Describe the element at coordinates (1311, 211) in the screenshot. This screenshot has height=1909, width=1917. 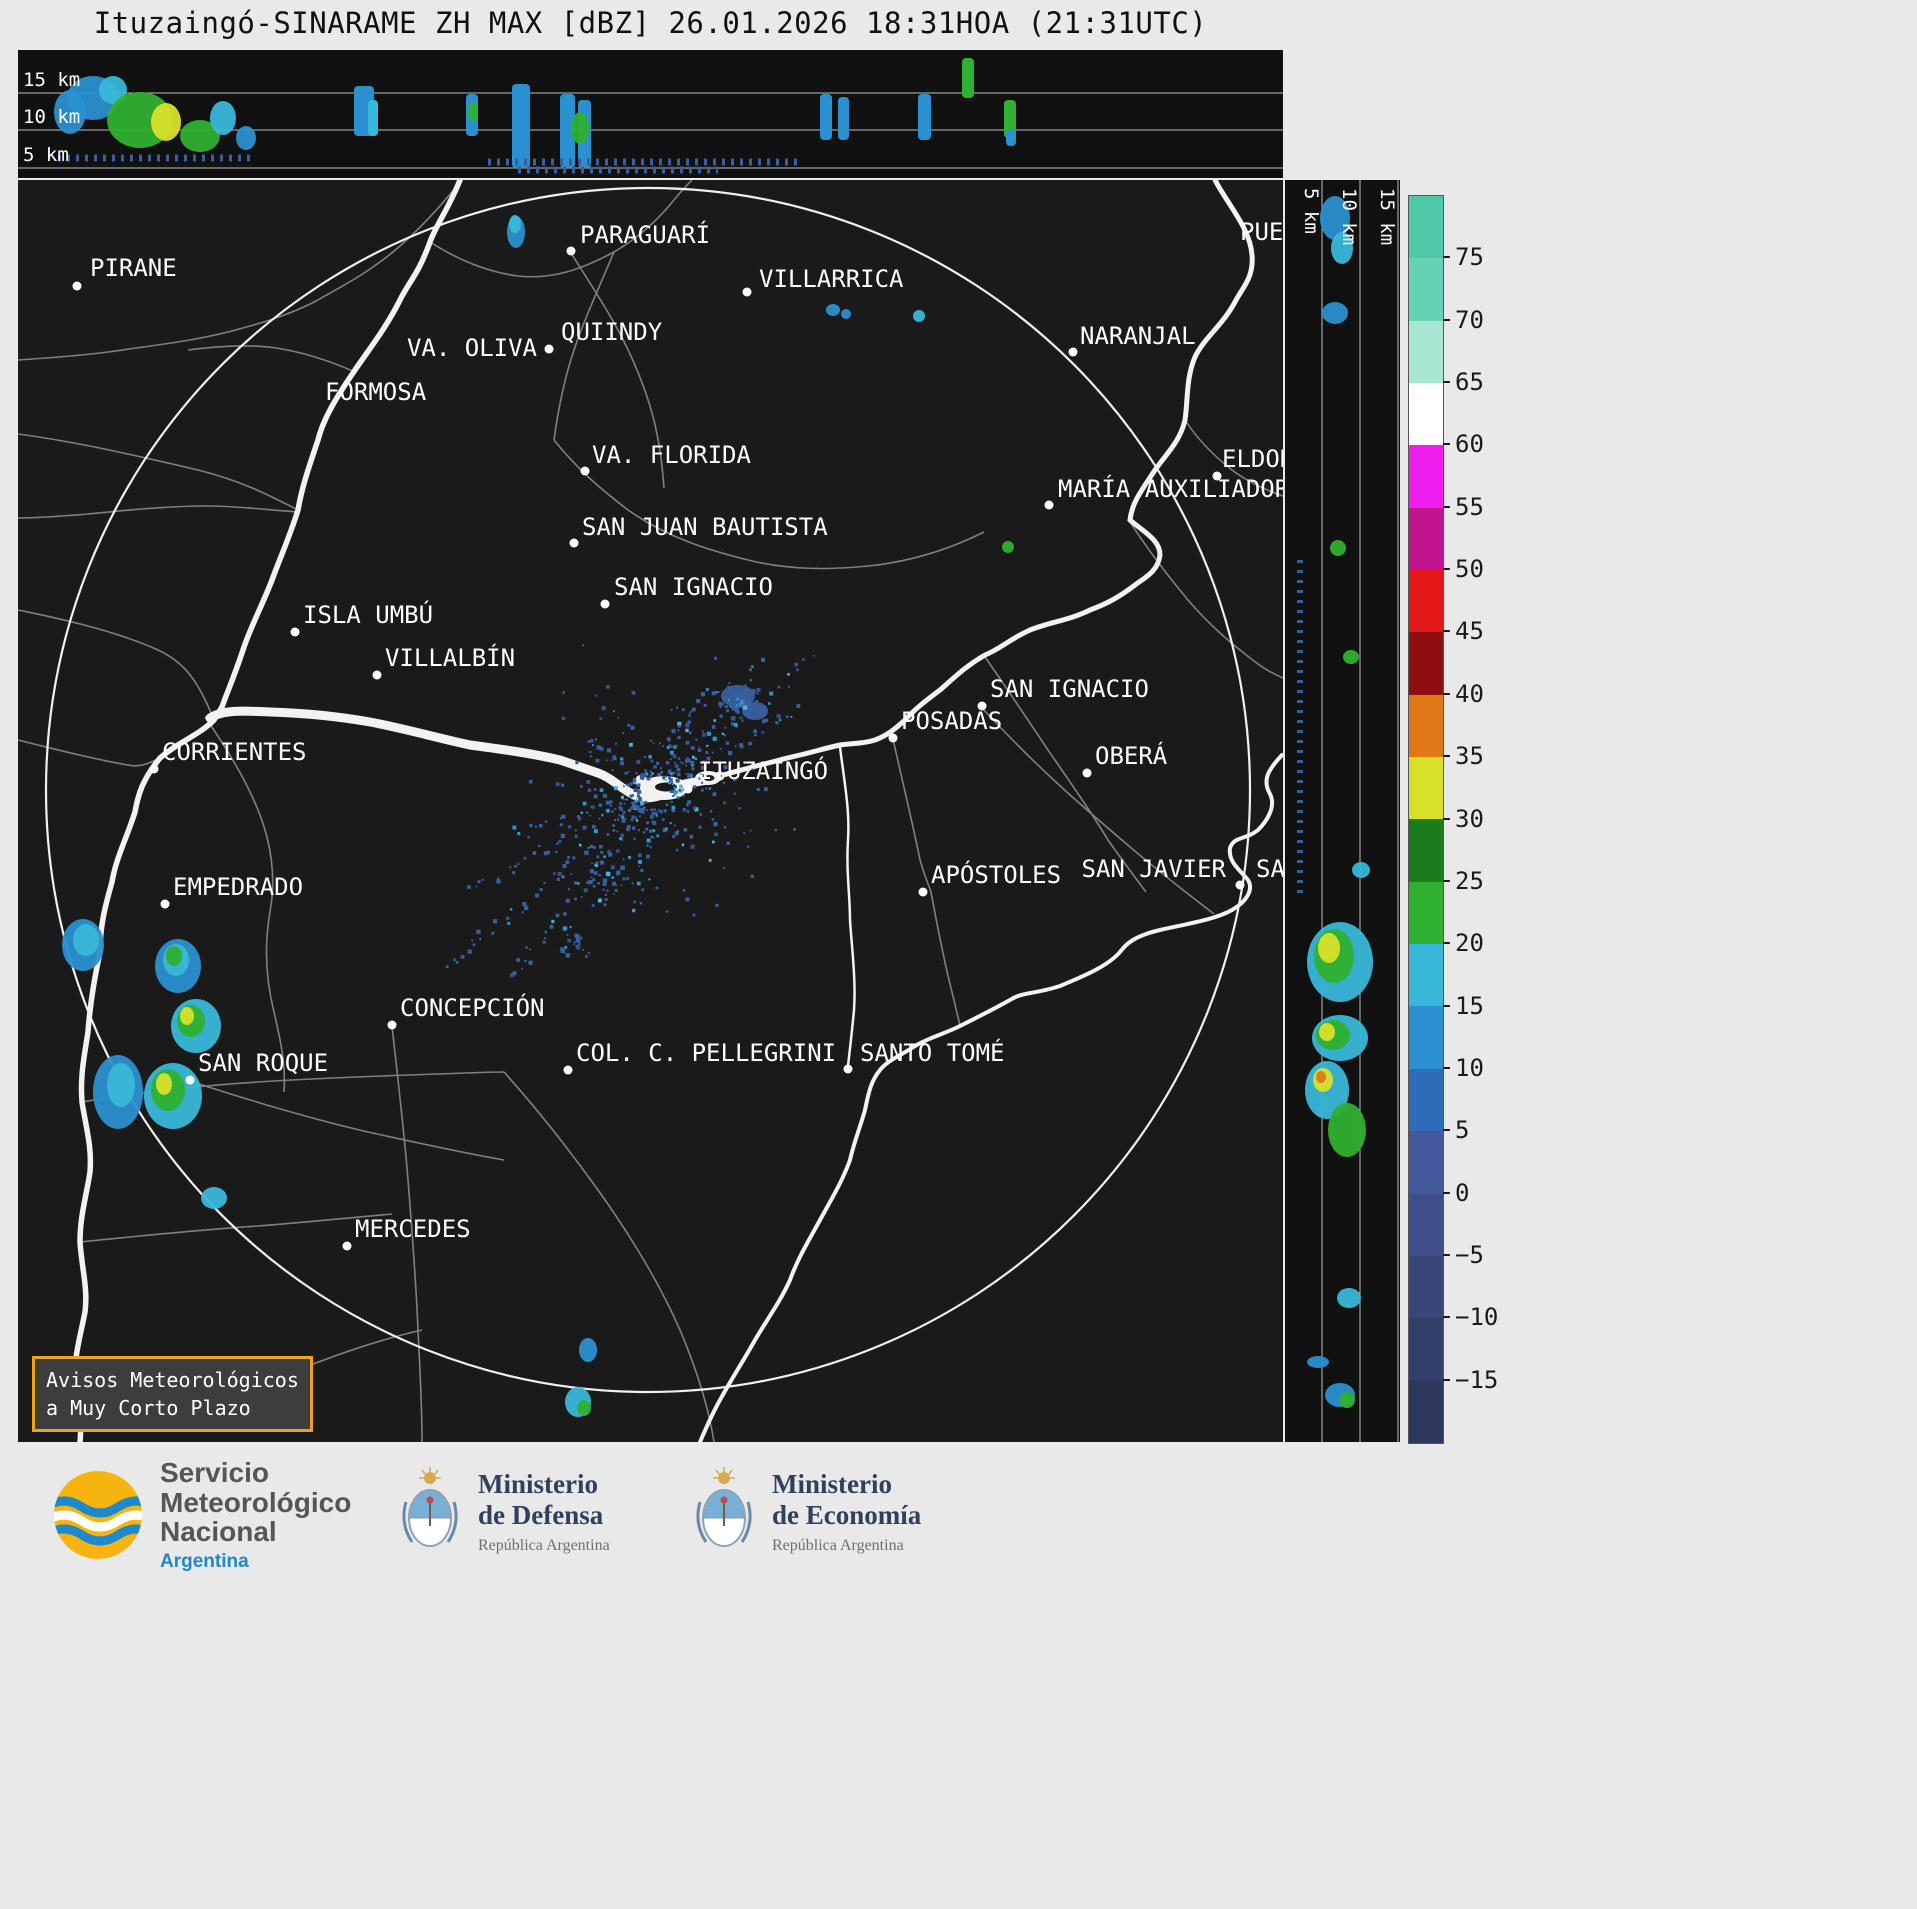
I see `altitude-label: 5 km` at that location.